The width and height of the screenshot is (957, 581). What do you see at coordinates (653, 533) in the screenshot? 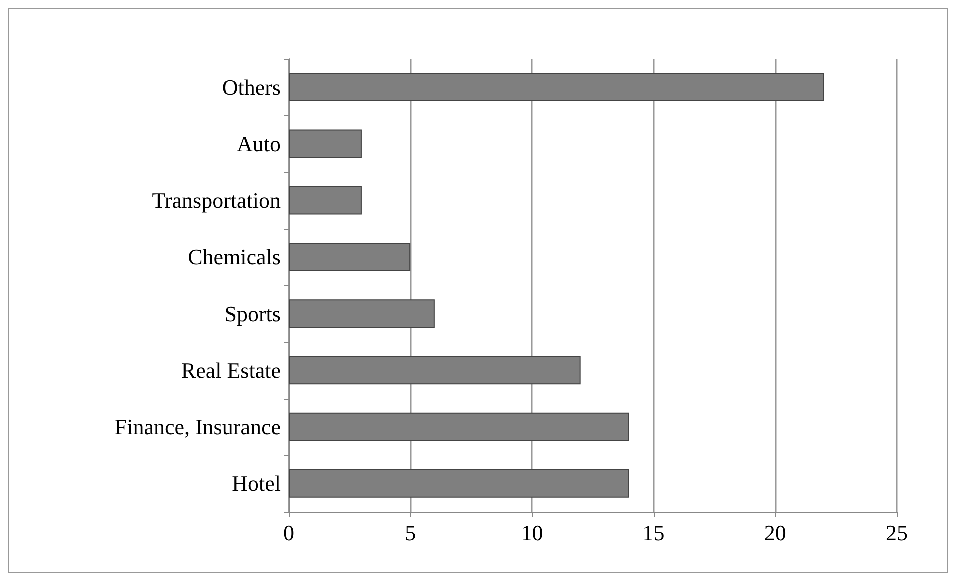
I see `x-tick-label: 15` at bounding box center [653, 533].